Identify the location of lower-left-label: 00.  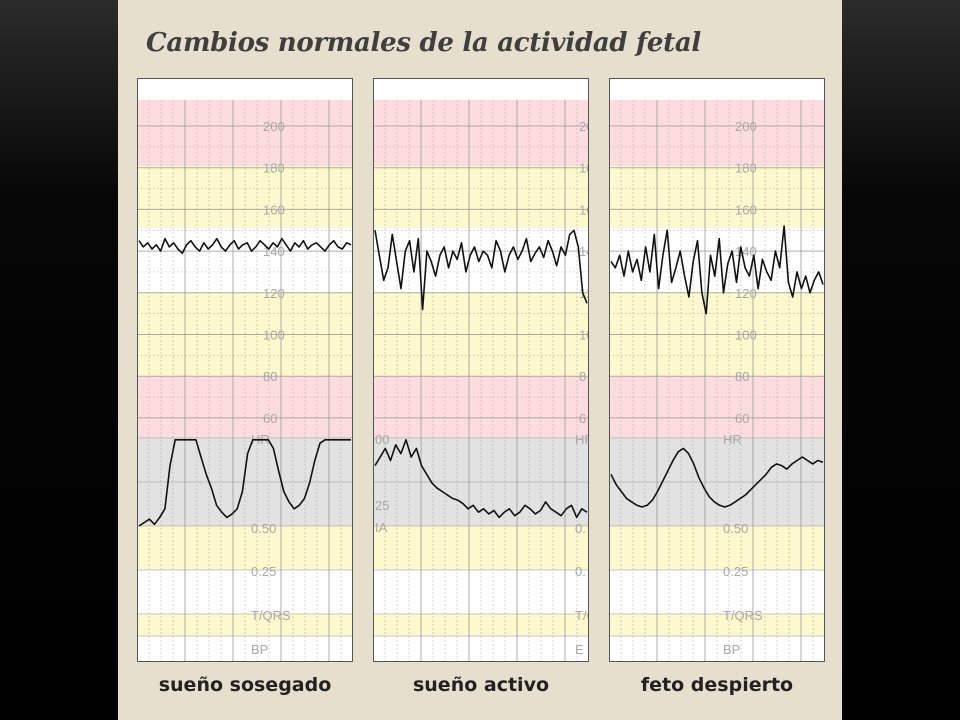
(382, 439).